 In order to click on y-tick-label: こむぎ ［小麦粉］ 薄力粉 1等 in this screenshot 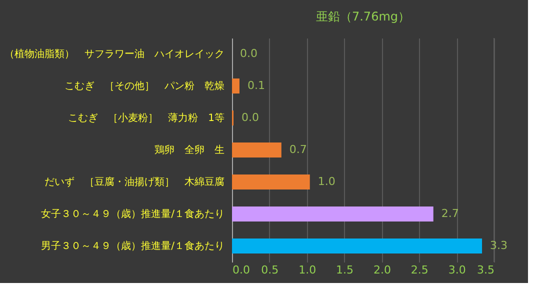, I will do `click(146, 118)`.